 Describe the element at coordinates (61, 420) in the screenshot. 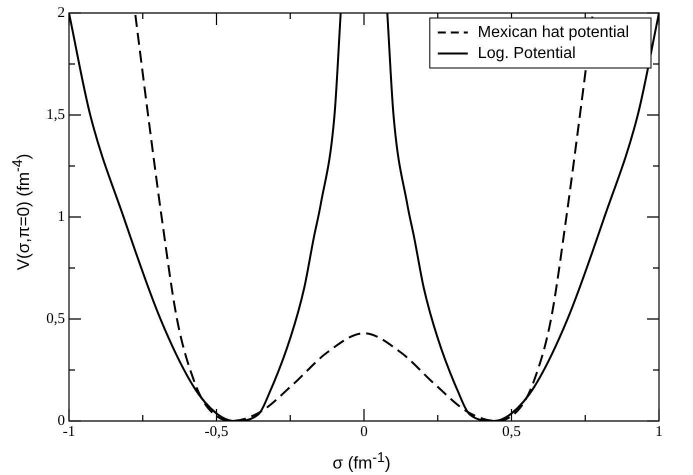

I see `y-tick-label: 0` at that location.